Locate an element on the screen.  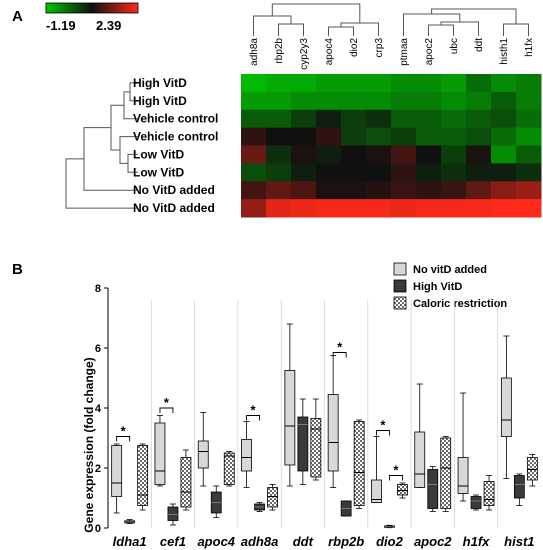
x-label-cef1: cef1 is located at coordinates (173, 541).